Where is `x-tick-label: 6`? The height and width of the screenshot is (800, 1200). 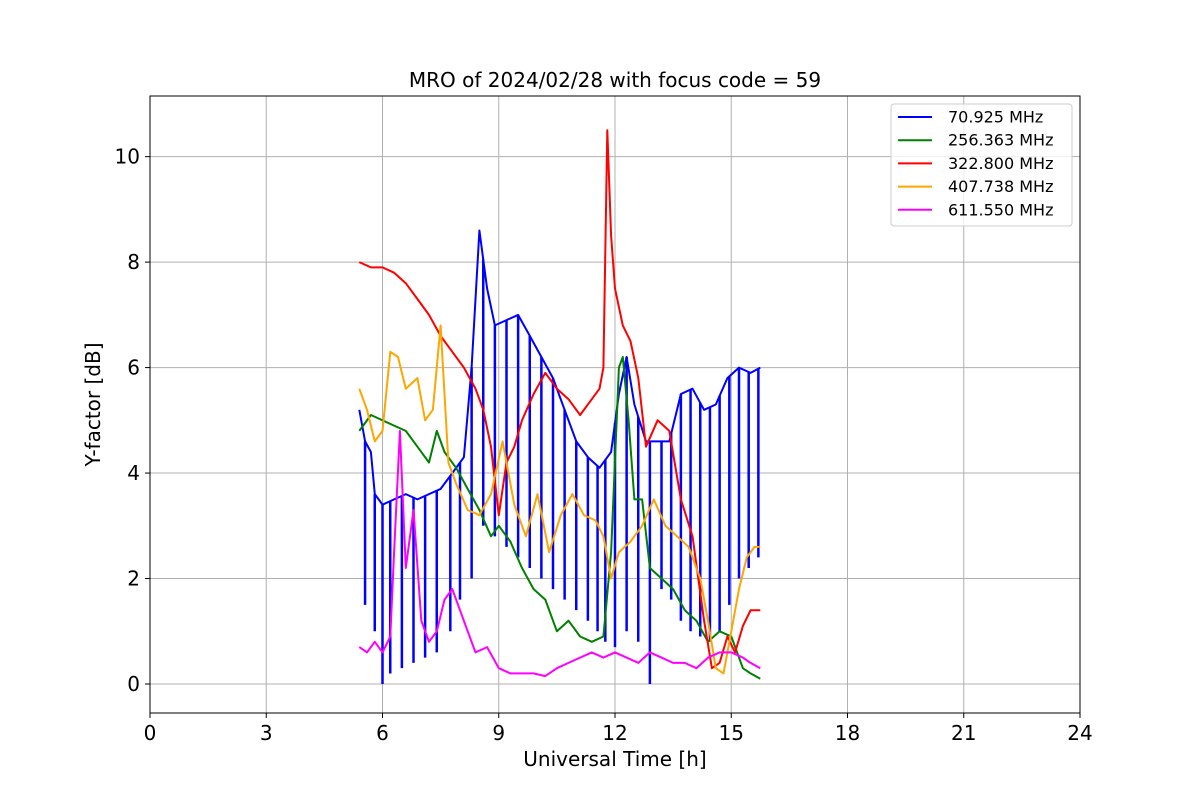
x-tick-label: 6 is located at coordinates (382, 733).